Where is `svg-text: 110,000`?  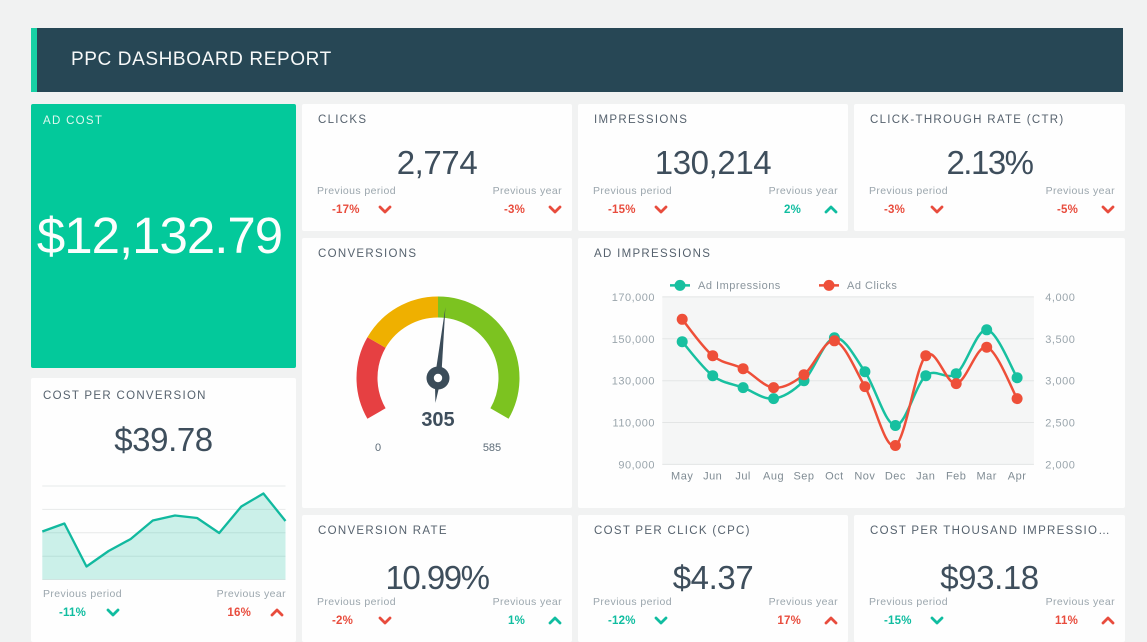
svg-text: 110,000 is located at coordinates (634, 424).